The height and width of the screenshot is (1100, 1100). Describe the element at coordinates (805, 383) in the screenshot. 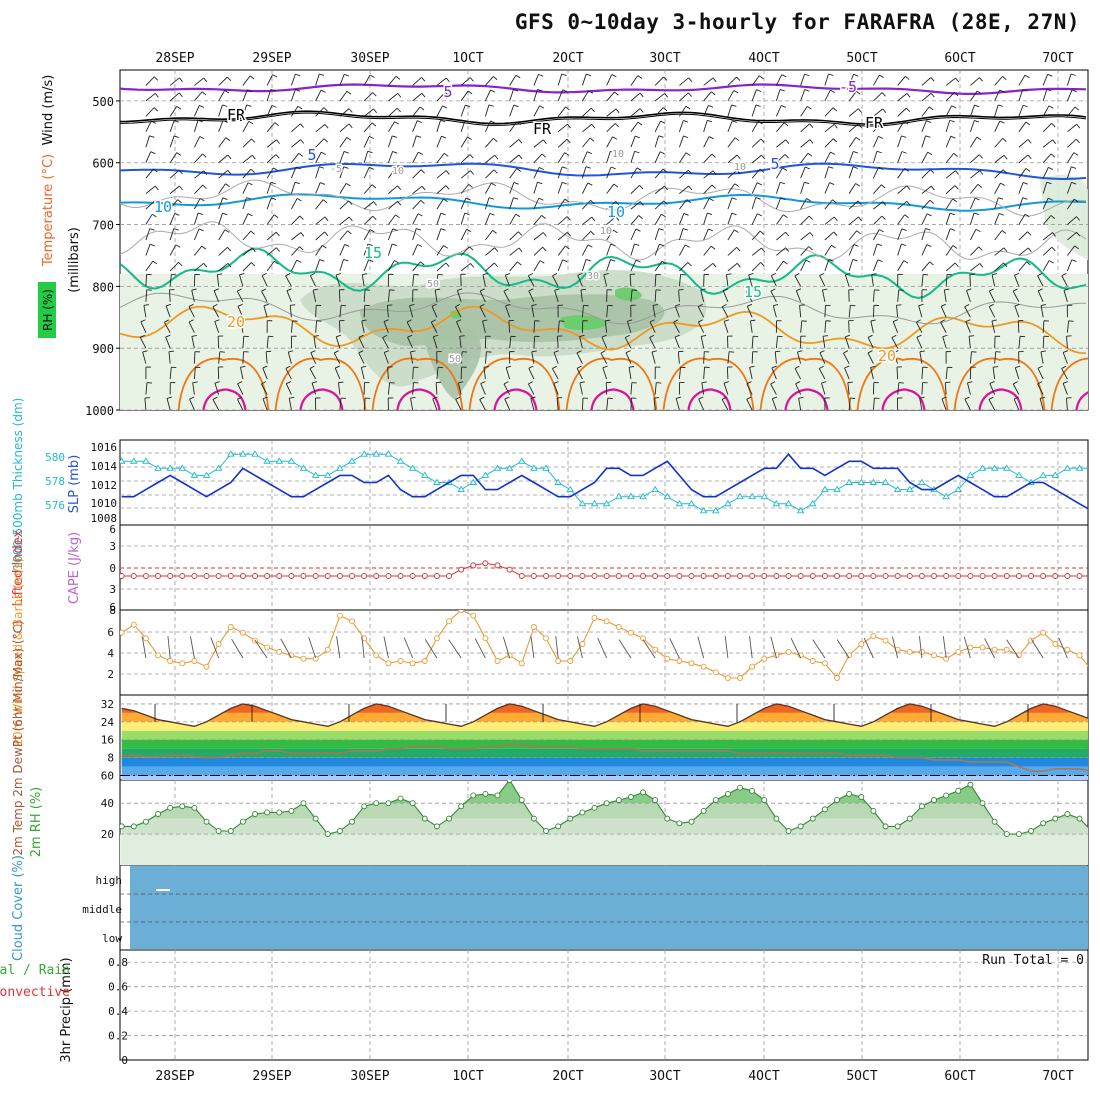

I see `isotherm-25-loop` at that location.